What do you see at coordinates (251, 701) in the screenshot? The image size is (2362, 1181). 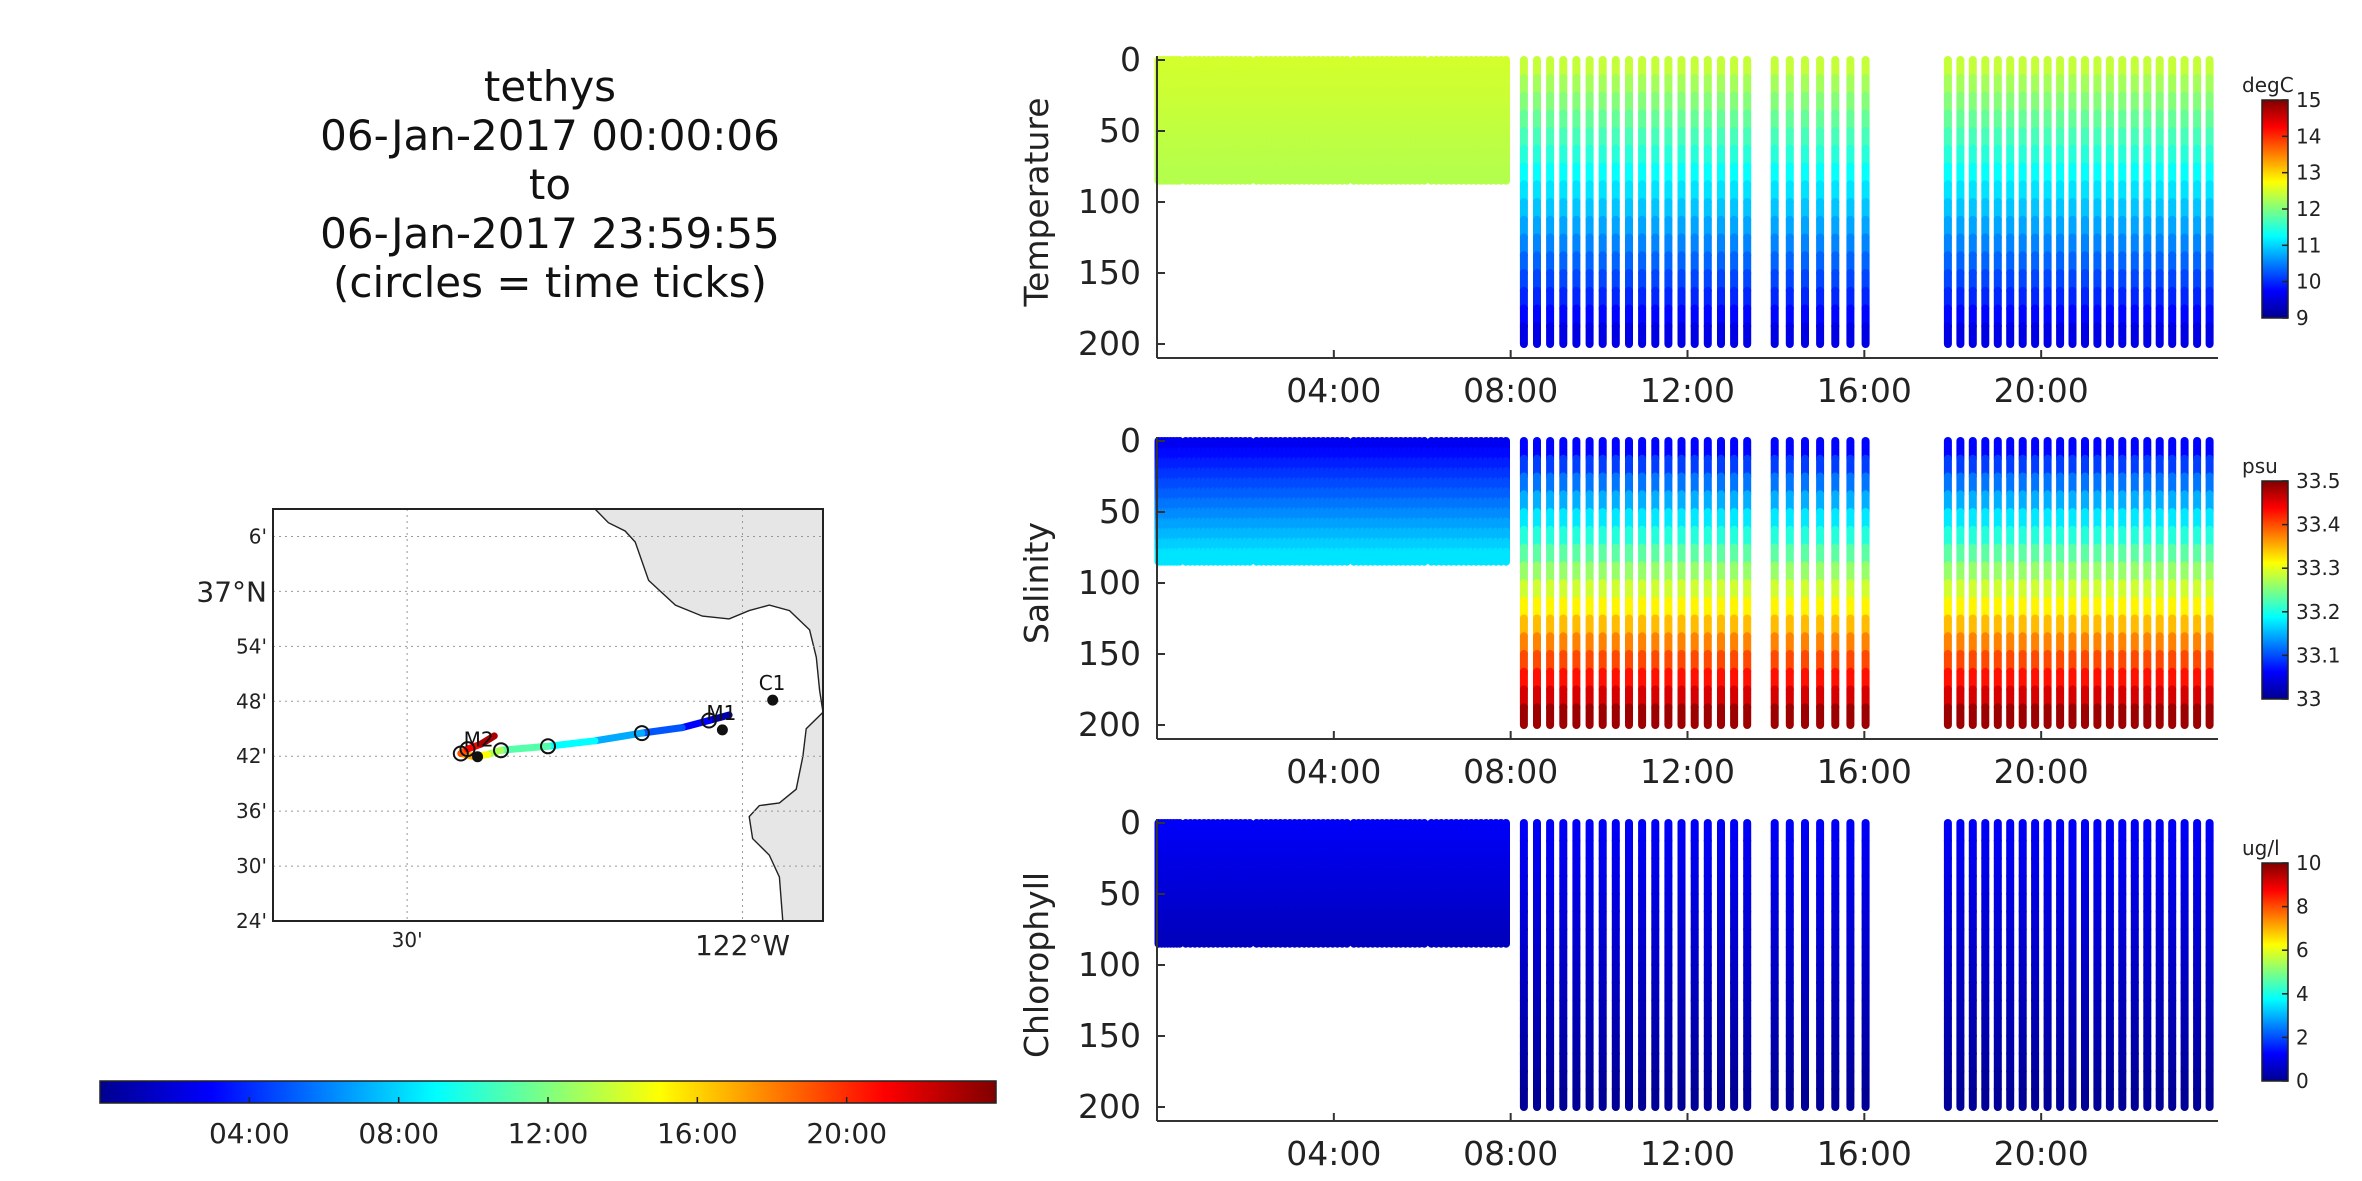 I see `lat-tick-label: 48'` at bounding box center [251, 701].